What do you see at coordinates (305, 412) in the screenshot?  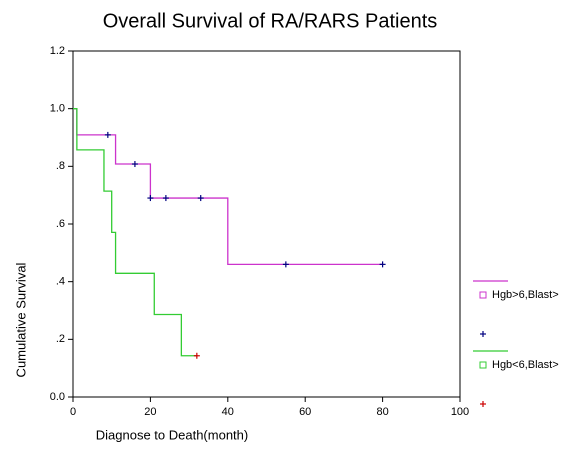 I see `x-tick-label: 60` at bounding box center [305, 412].